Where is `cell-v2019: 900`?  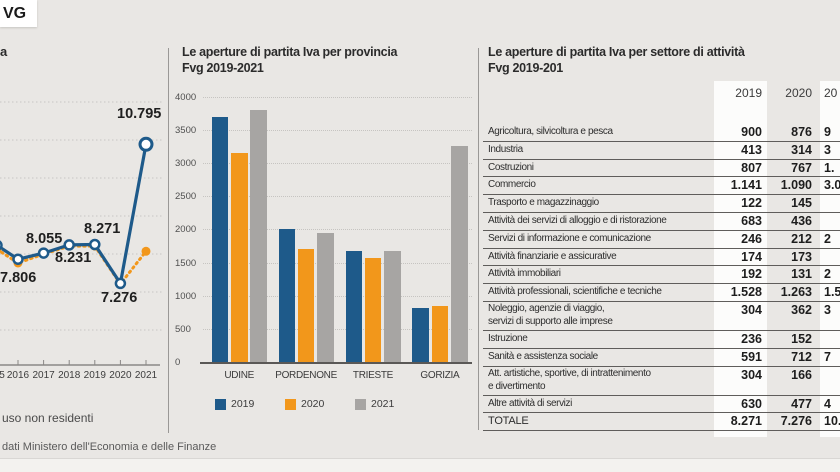 cell-v2019: 900 is located at coordinates (751, 132).